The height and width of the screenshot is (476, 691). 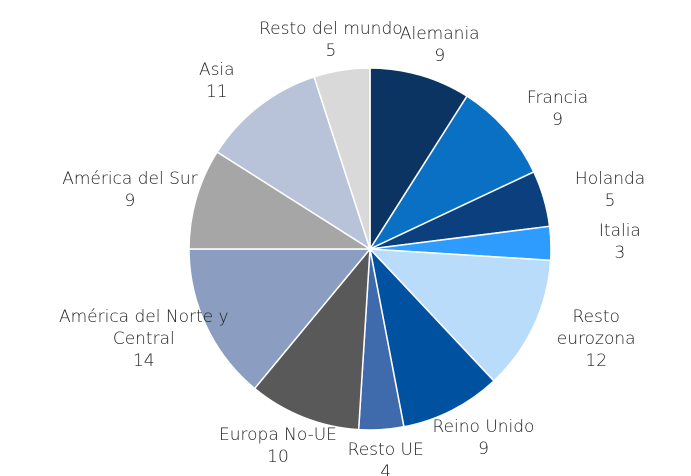 I want to click on slice-label: Resto UE 4, so click(x=386, y=457).